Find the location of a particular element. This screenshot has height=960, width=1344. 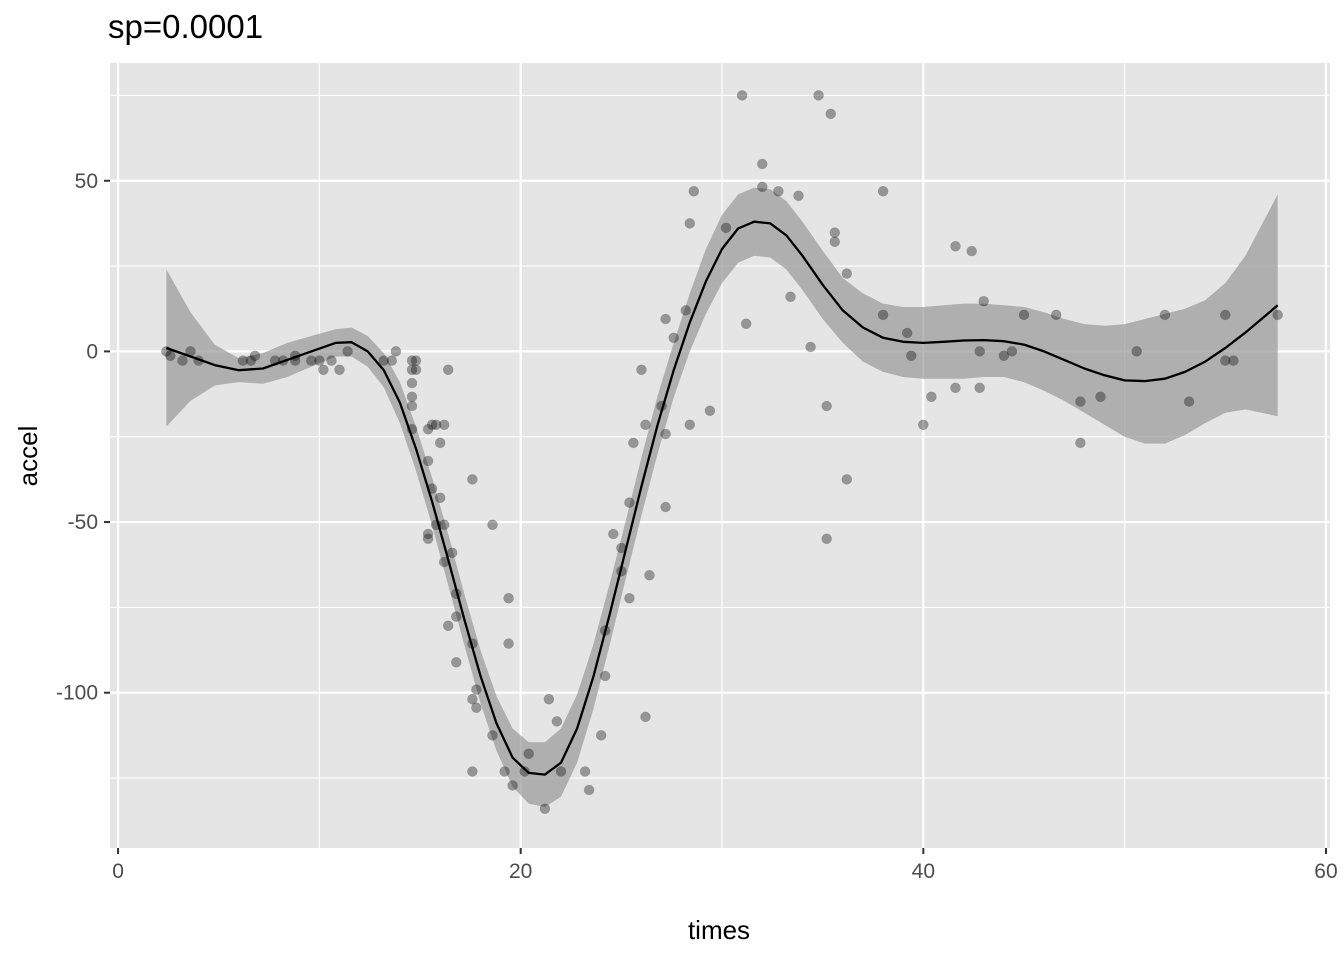

x-tick-label: 20 is located at coordinates (520, 871).